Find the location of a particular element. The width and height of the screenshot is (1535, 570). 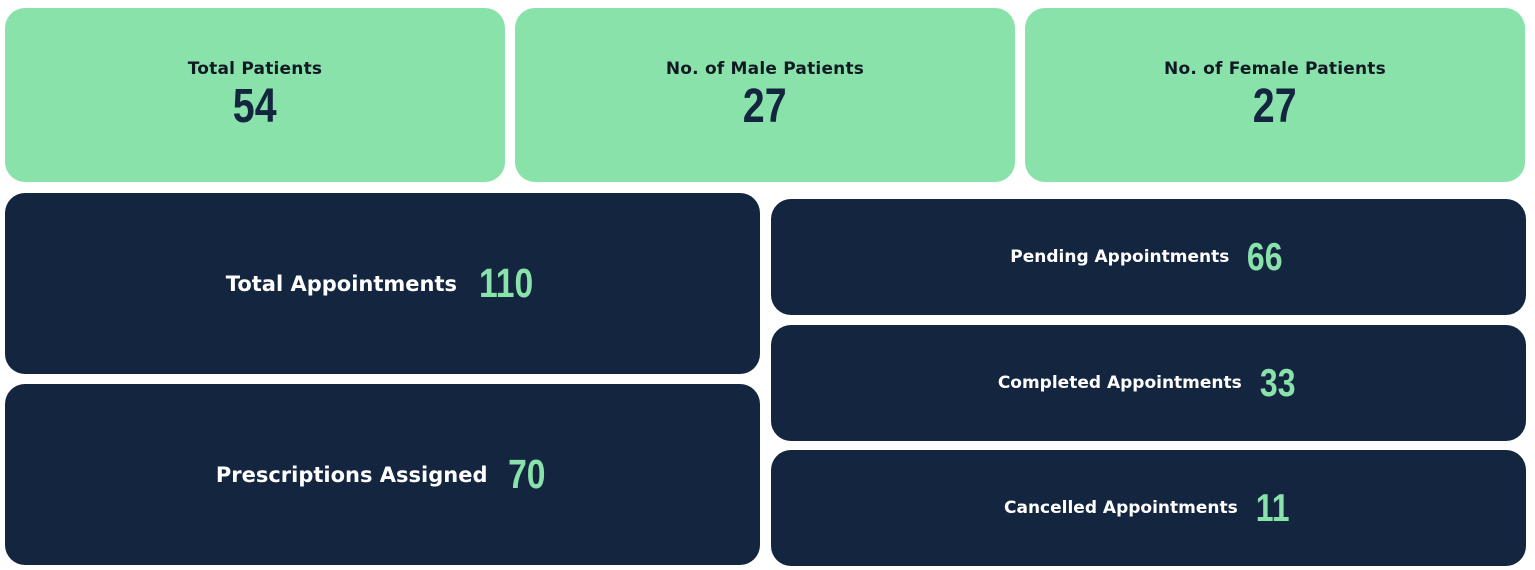

male-patients-value: 27 is located at coordinates (765, 106).